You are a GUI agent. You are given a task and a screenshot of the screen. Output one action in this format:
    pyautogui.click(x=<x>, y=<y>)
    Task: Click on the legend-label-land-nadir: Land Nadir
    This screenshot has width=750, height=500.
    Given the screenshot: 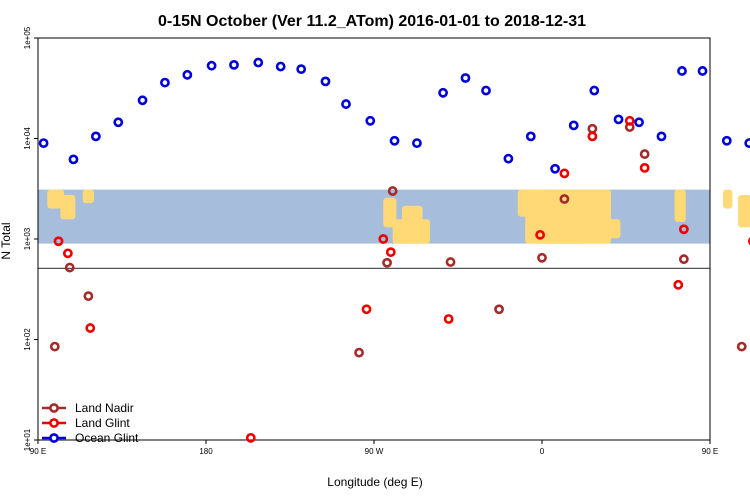 What is the action you would take?
    pyautogui.click(x=104, y=408)
    